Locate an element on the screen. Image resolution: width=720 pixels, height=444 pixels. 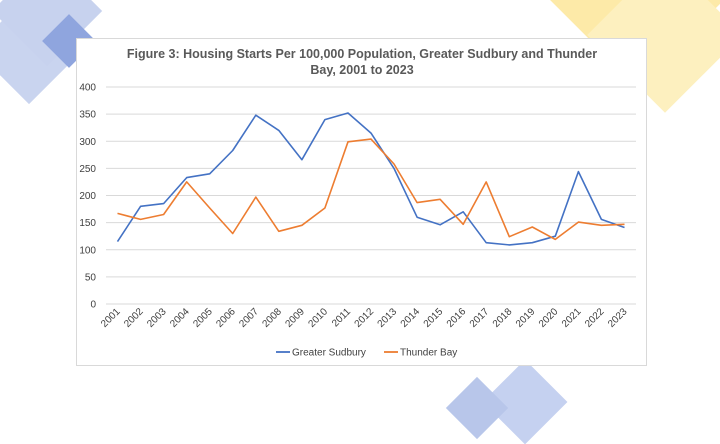
x-tick-label: 2007 is located at coordinates (249, 318).